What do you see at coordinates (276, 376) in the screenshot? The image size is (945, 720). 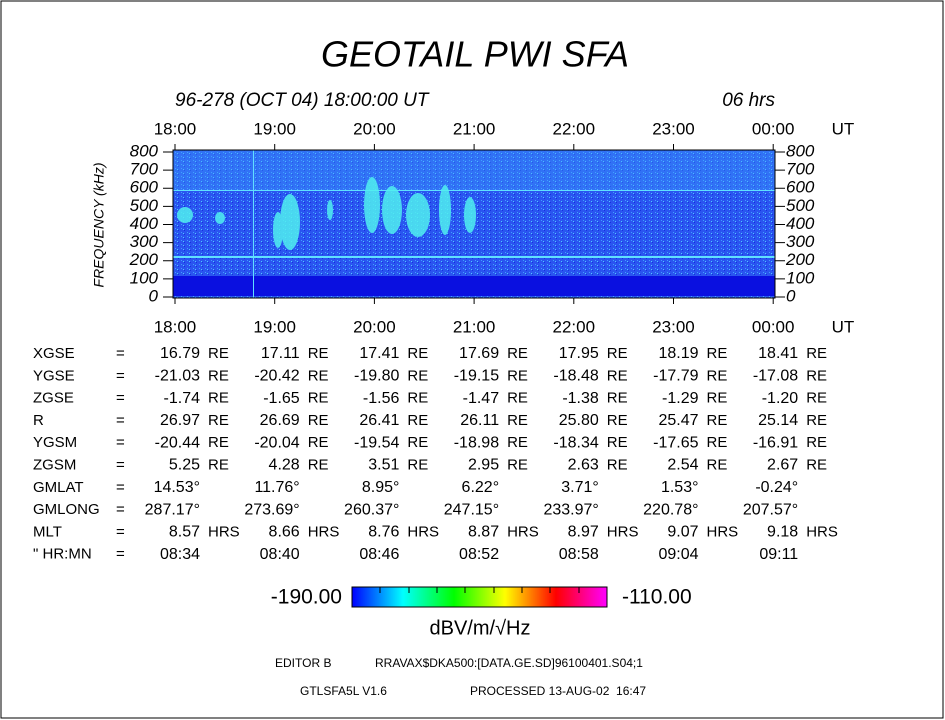 I see `row-value: -20.42` at bounding box center [276, 376].